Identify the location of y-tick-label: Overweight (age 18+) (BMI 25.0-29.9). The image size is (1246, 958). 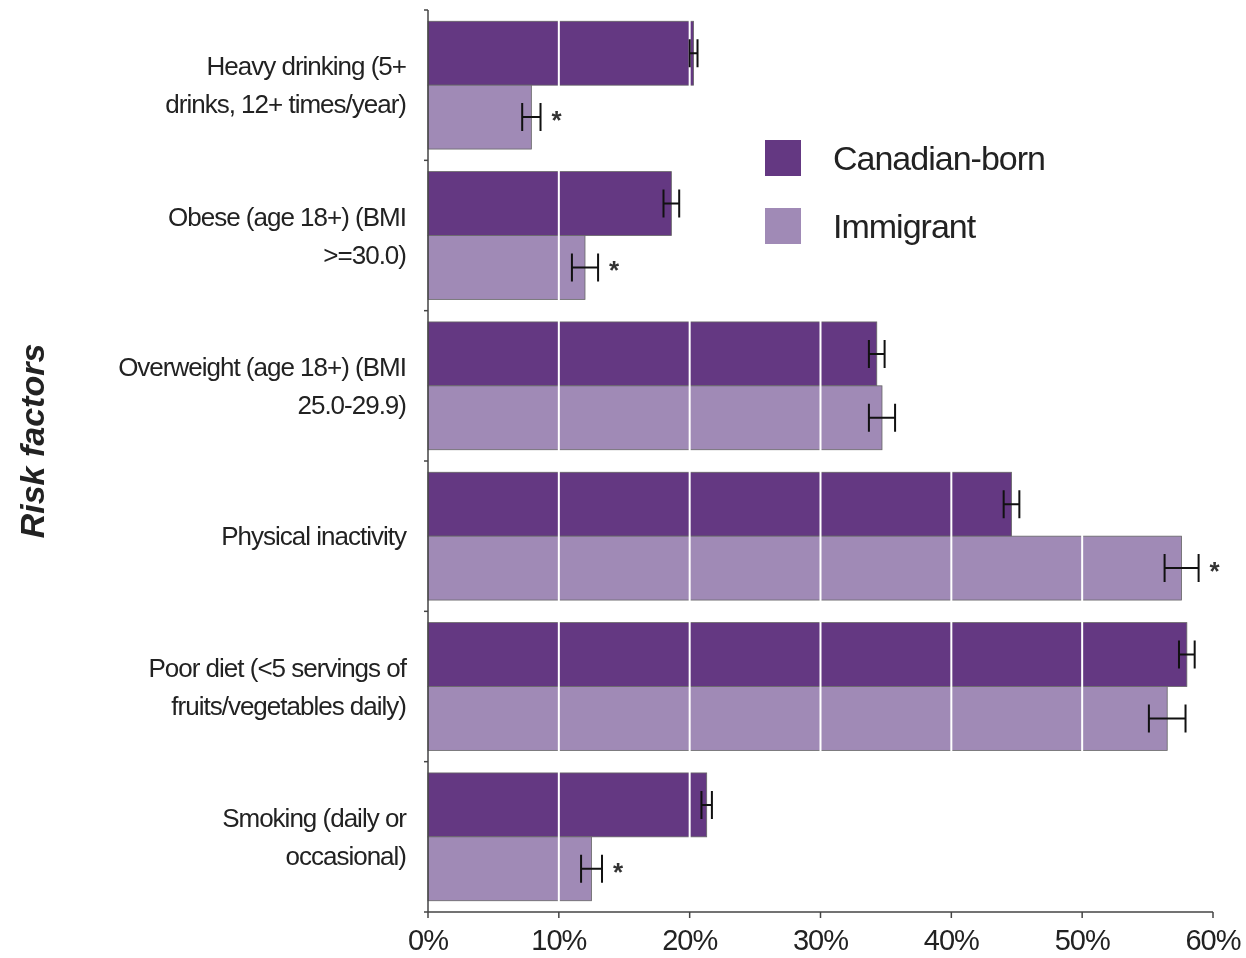
(262, 385).